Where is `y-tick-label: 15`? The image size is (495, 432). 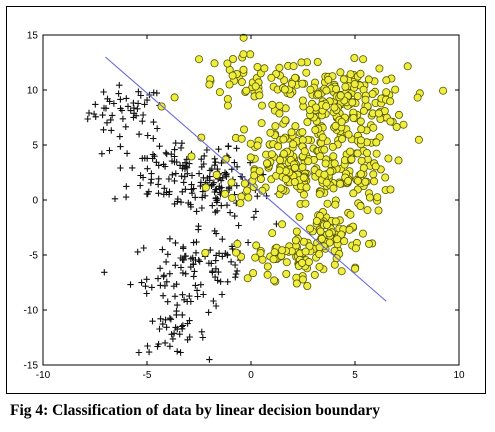 y-tick-label: 15 is located at coordinates (33, 36).